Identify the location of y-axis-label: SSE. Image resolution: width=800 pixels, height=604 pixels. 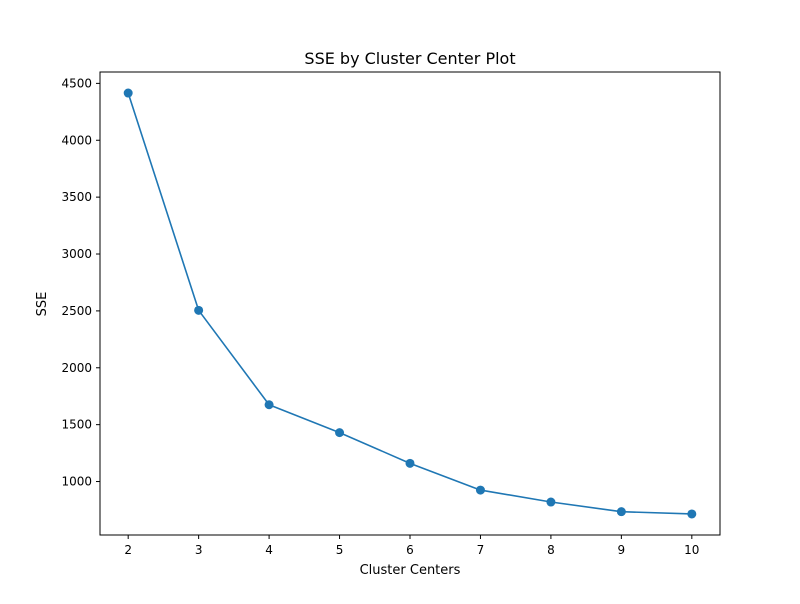
(42, 304).